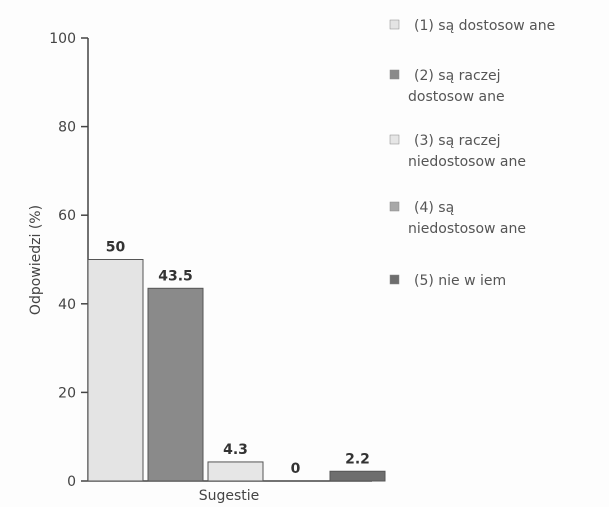 The height and width of the screenshot is (507, 609). I want to click on y-axis-title: Odpowiedzi (%), so click(36, 260).